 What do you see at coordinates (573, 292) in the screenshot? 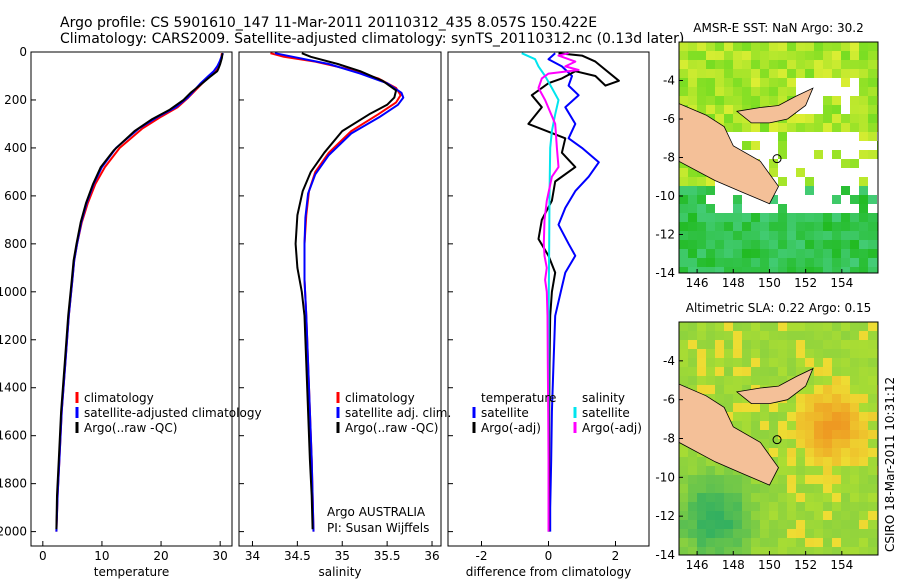
I see `series-line-temperature-argo-adj-` at bounding box center [573, 292].